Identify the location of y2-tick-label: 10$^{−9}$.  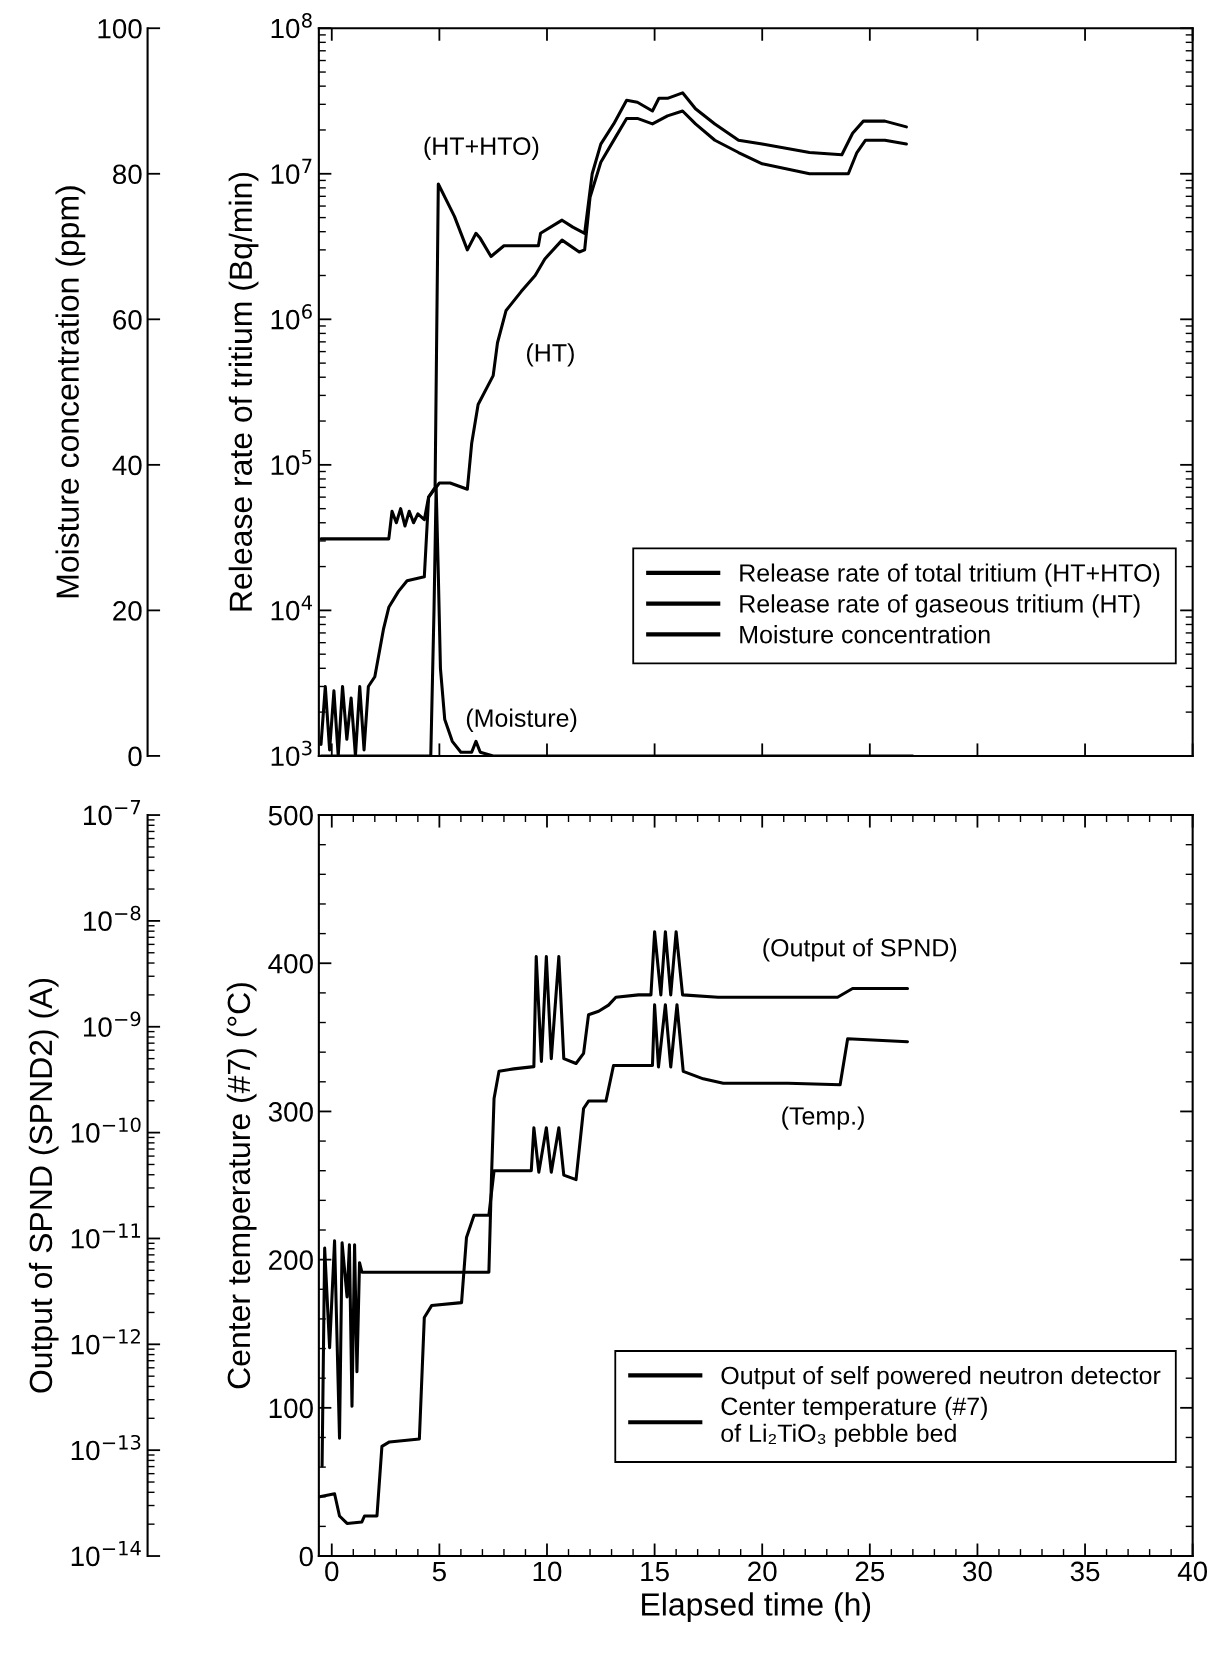
(112, 1024).